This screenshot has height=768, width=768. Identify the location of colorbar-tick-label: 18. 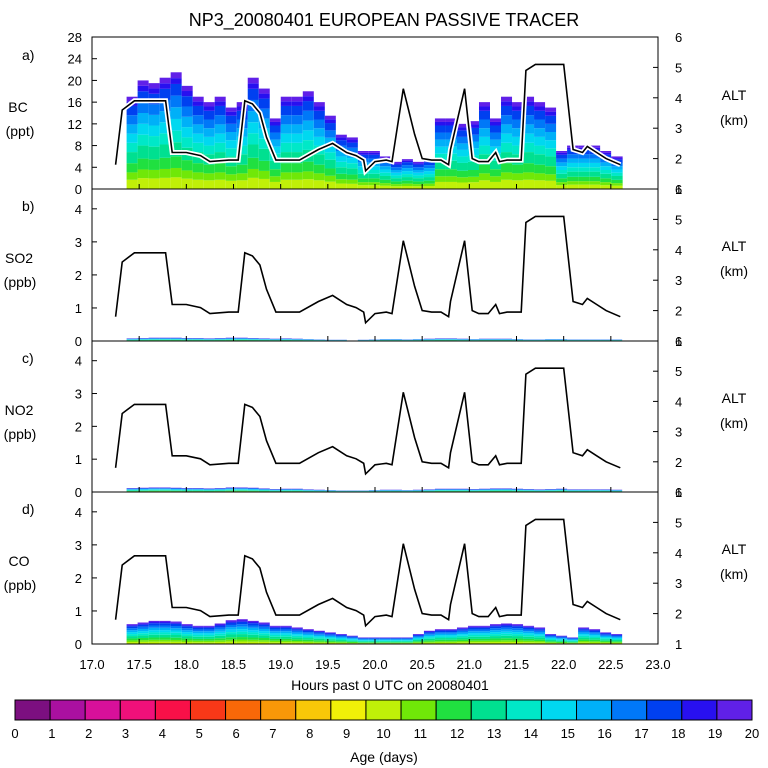
(678, 733).